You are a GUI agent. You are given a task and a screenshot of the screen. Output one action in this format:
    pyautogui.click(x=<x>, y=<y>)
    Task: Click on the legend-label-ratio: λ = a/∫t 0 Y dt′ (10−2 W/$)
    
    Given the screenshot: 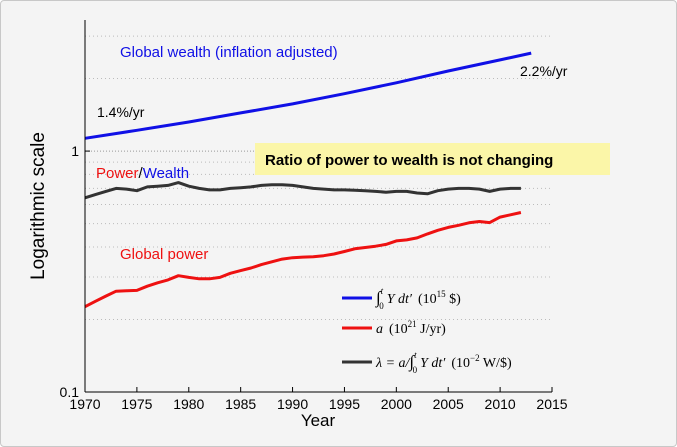 What is the action you would take?
    pyautogui.click(x=443, y=362)
    